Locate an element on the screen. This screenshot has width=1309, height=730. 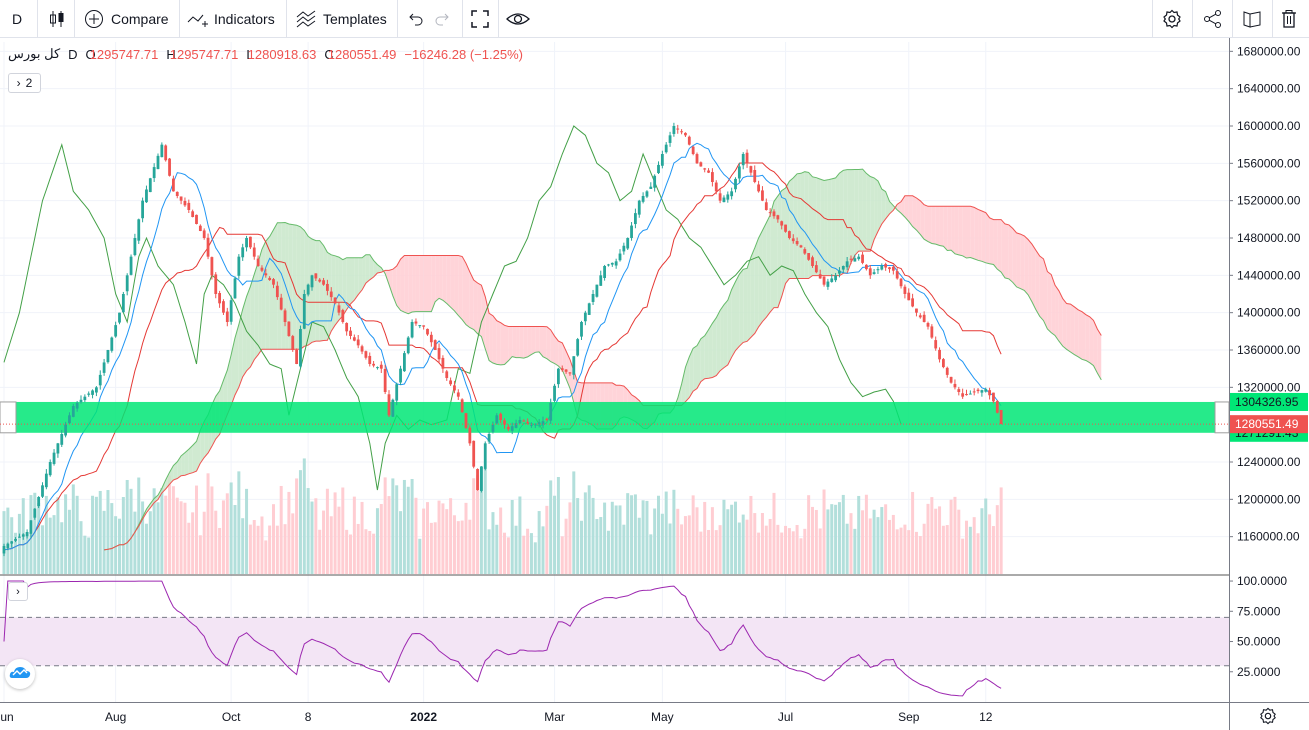
redo-button is located at coordinates (443, 18).